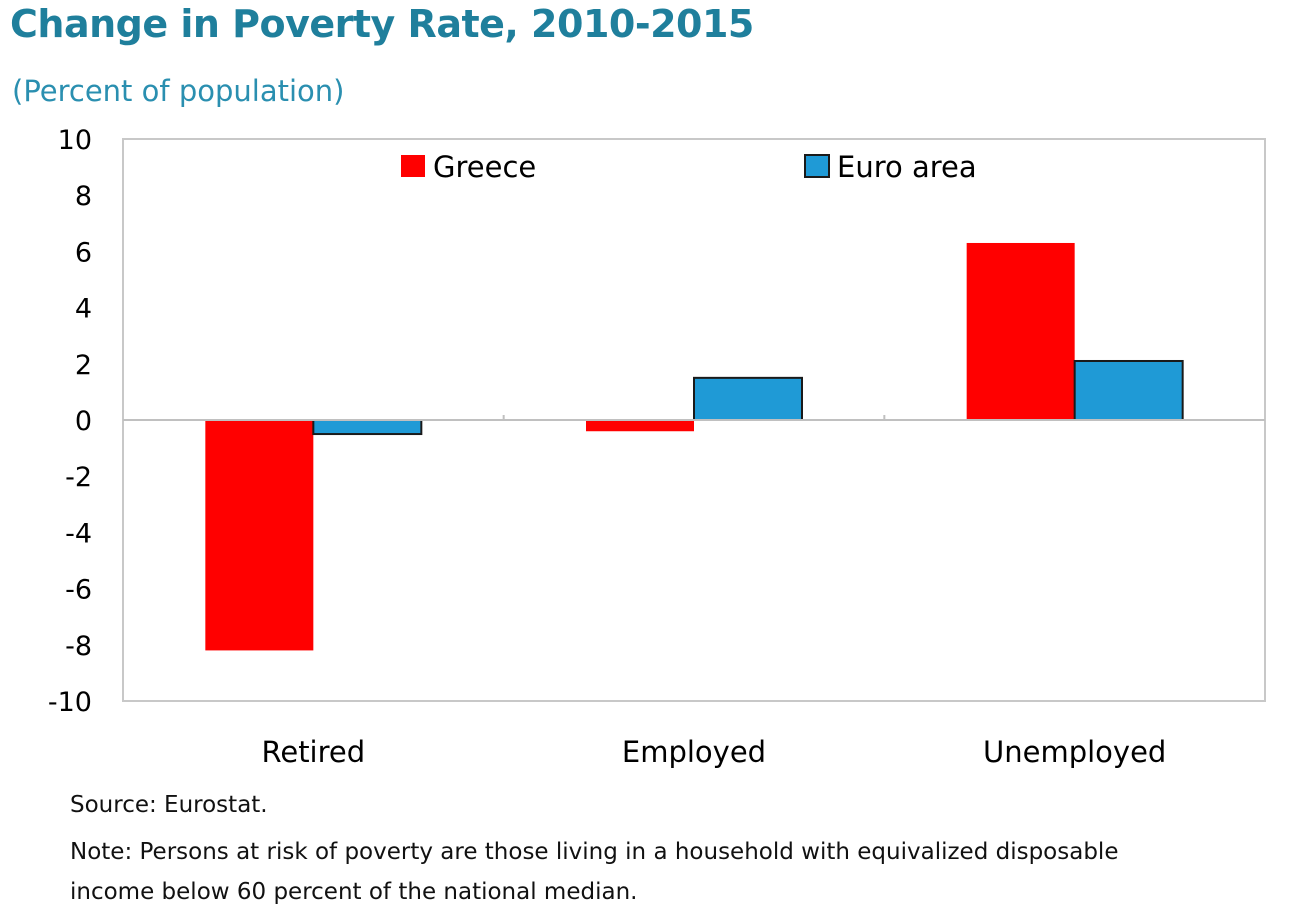 This screenshot has width=1294, height=921. What do you see at coordinates (1074, 752) in the screenshot?
I see `x-tick-label: Unemployed` at bounding box center [1074, 752].